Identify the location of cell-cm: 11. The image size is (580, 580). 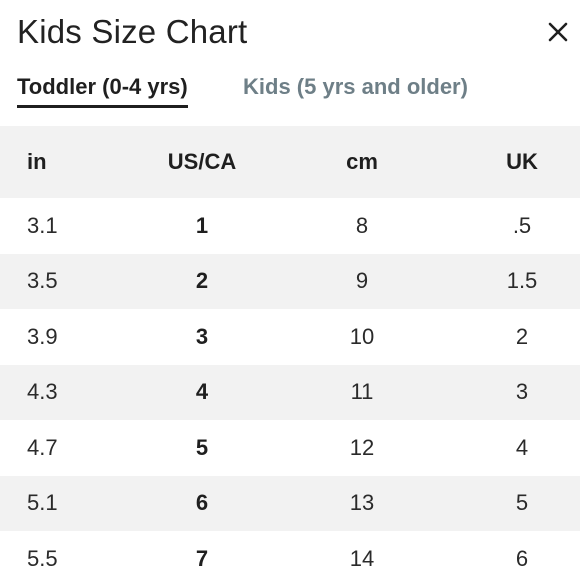
(362, 392).